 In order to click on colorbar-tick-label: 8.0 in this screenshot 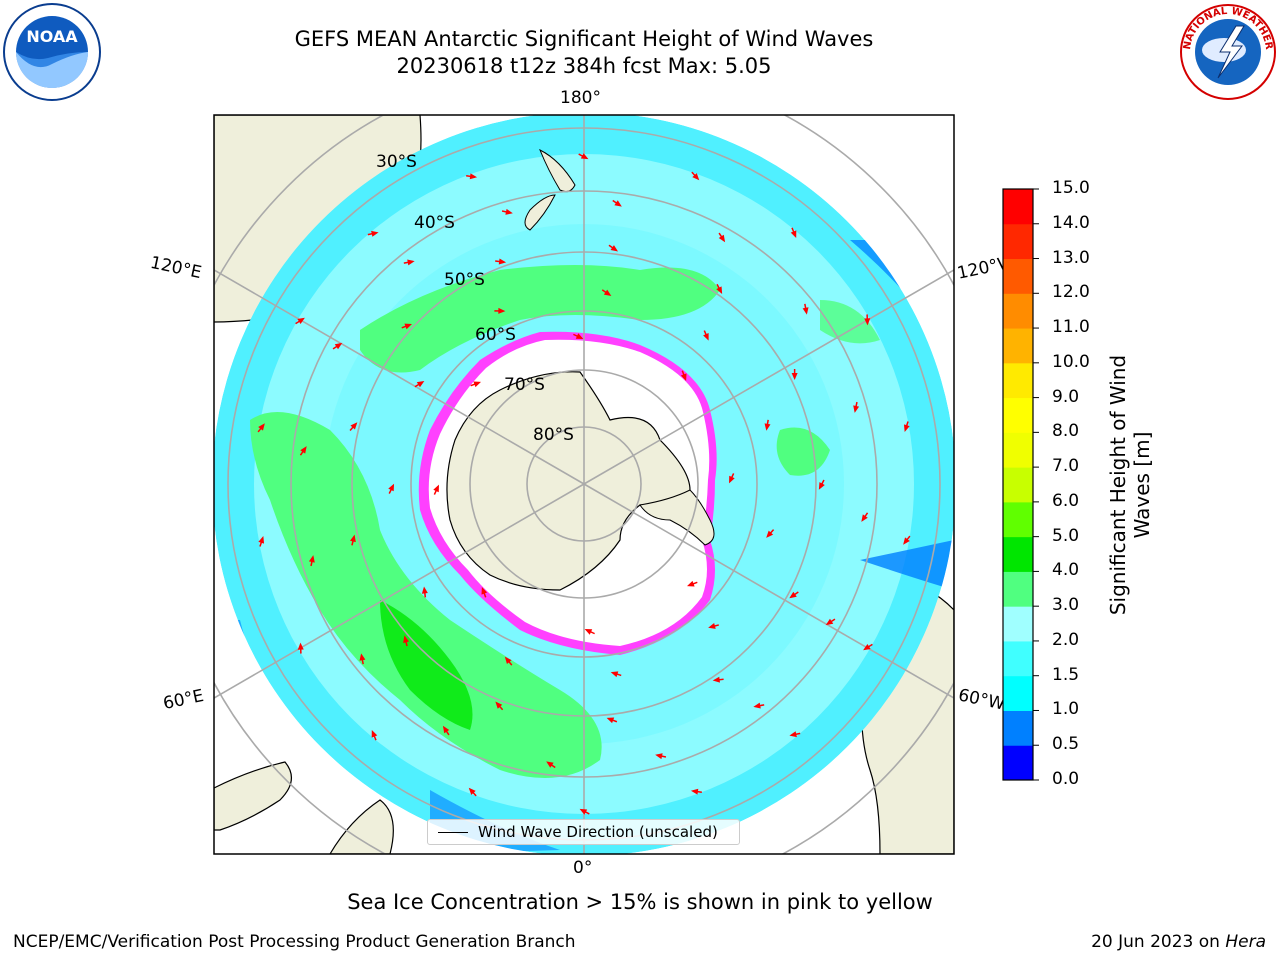, I will do `click(1066, 431)`.